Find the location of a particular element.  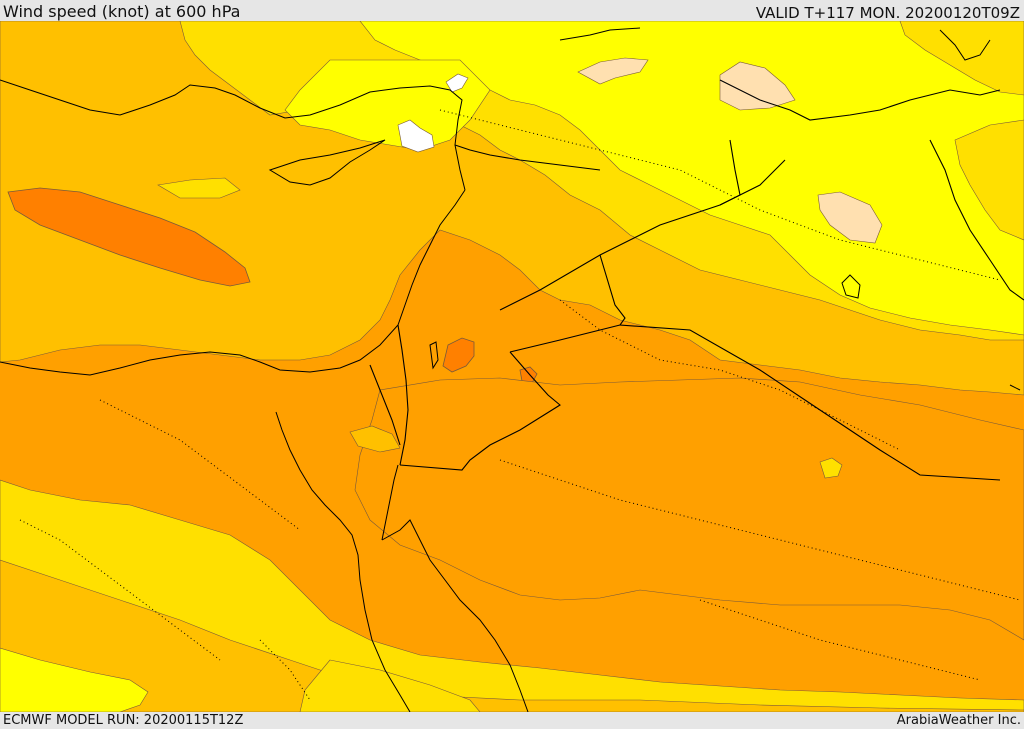

credit-label: ArabiaWeather Inc. is located at coordinates (958, 720).